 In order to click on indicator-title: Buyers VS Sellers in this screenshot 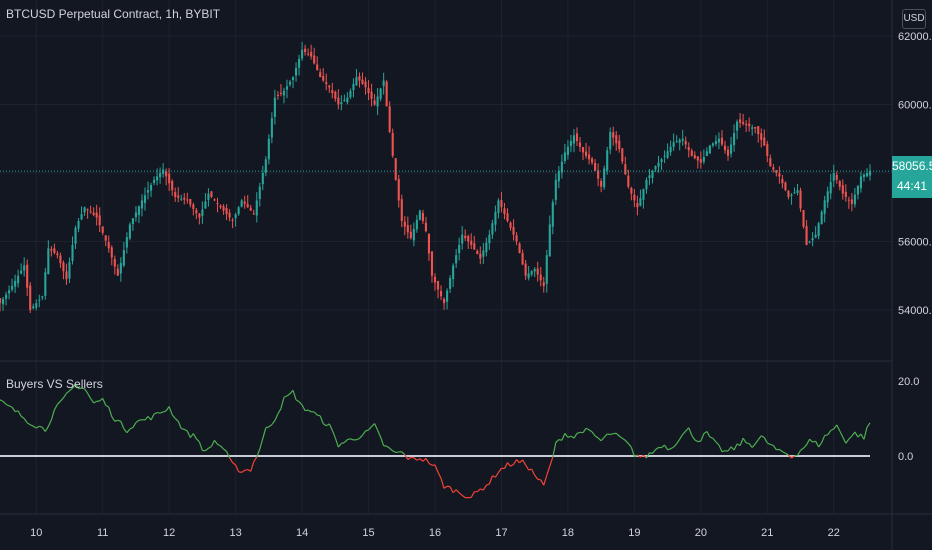, I will do `click(54, 384)`.